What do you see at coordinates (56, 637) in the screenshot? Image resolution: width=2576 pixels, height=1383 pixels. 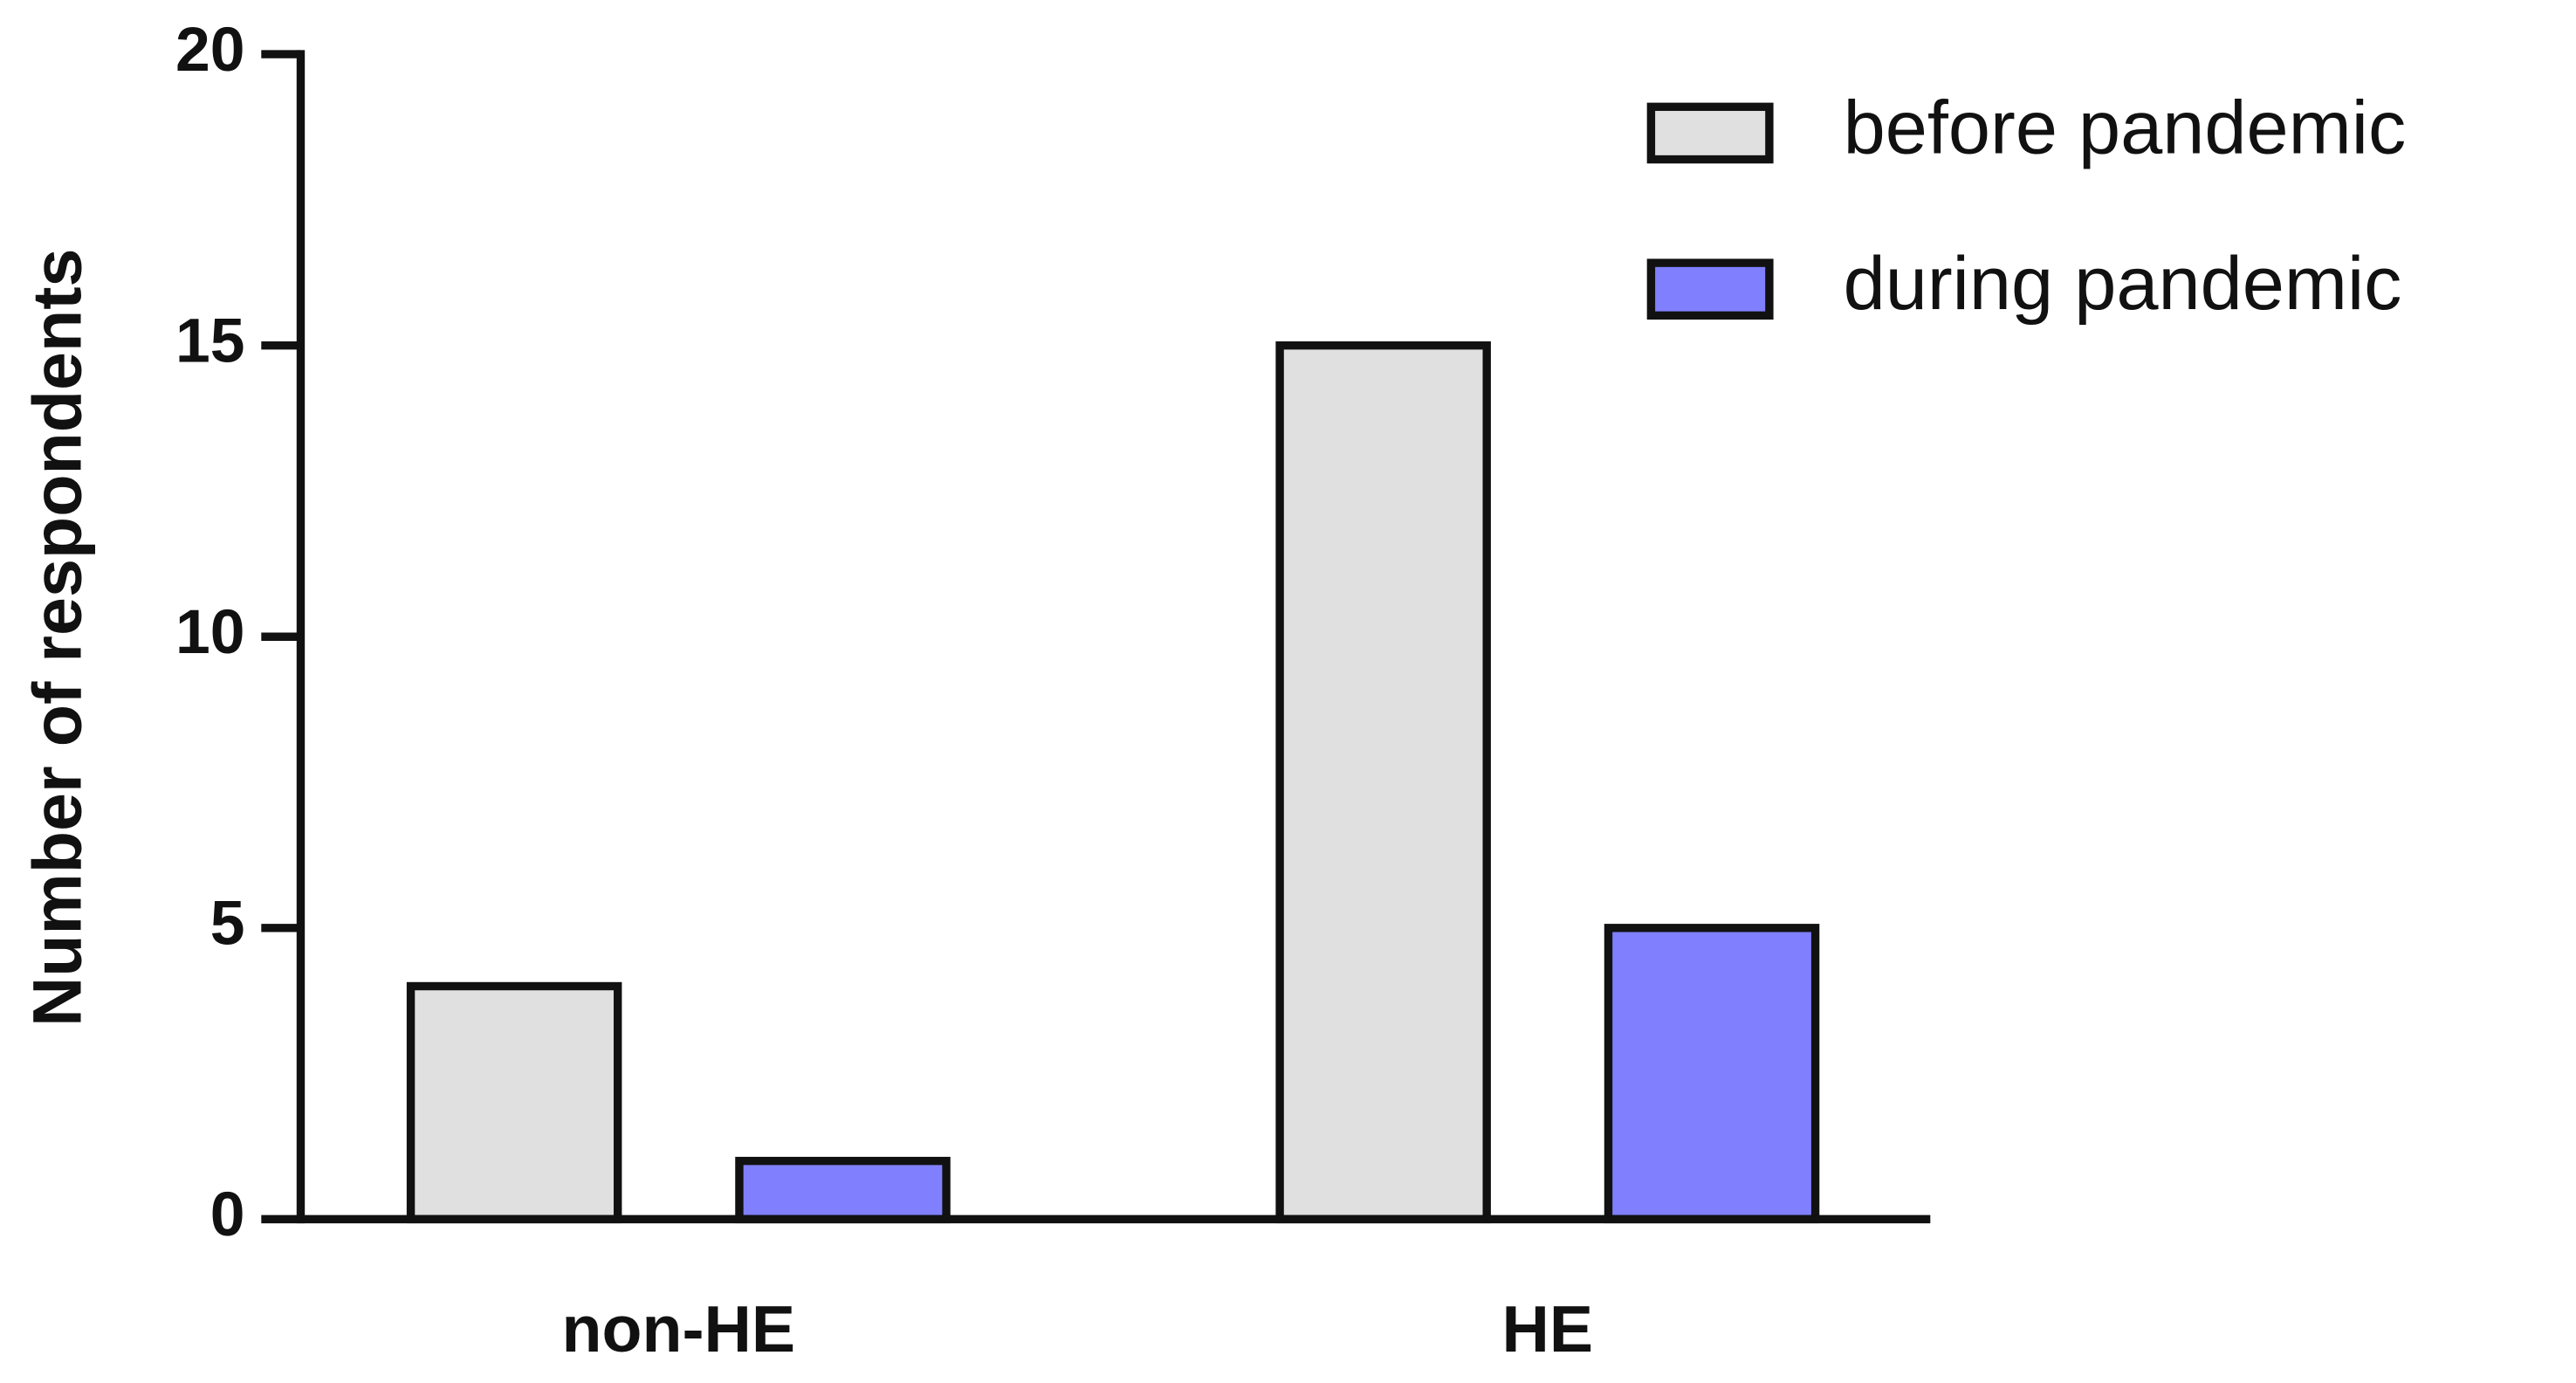 I see `y-axis-label: Number of respondents` at bounding box center [56, 637].